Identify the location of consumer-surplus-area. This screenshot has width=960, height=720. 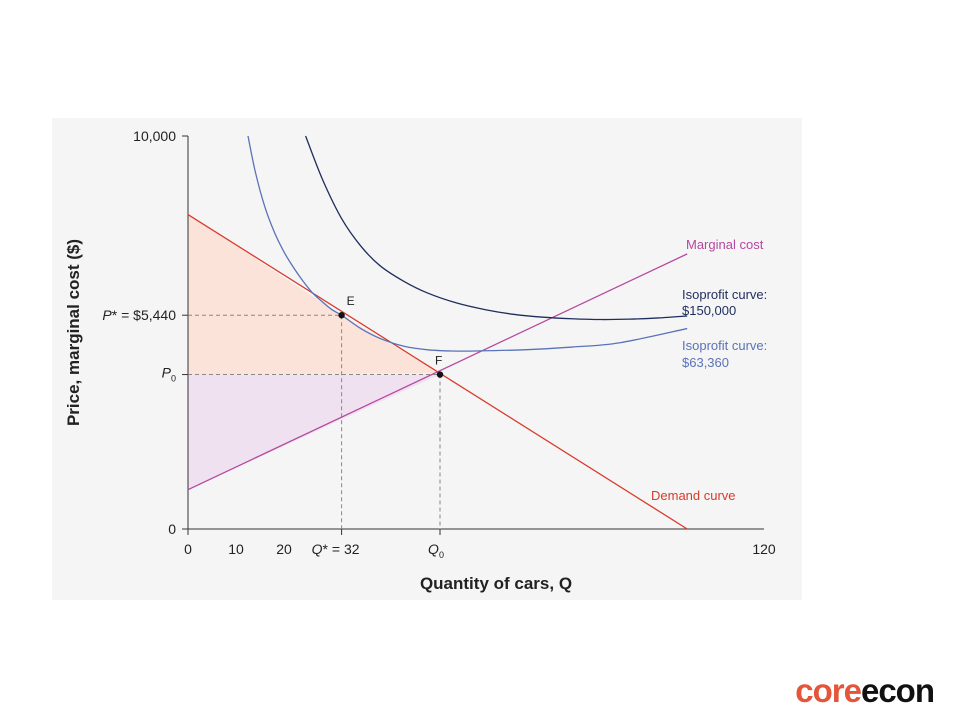
(314, 294).